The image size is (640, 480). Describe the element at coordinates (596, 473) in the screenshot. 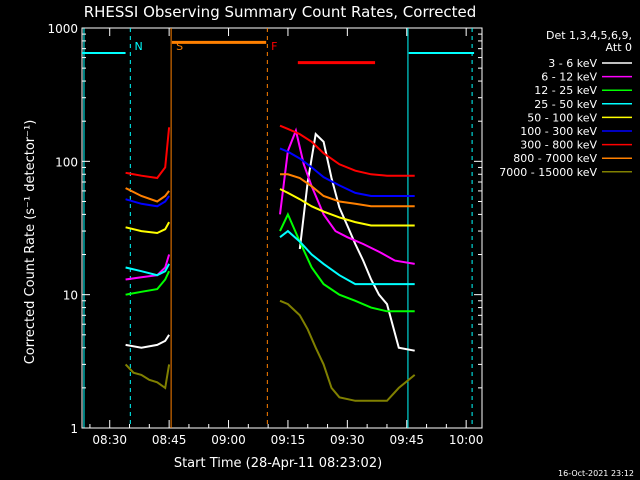

I see `footer-timestamp: 16-Oct-2021 23:12` at that location.